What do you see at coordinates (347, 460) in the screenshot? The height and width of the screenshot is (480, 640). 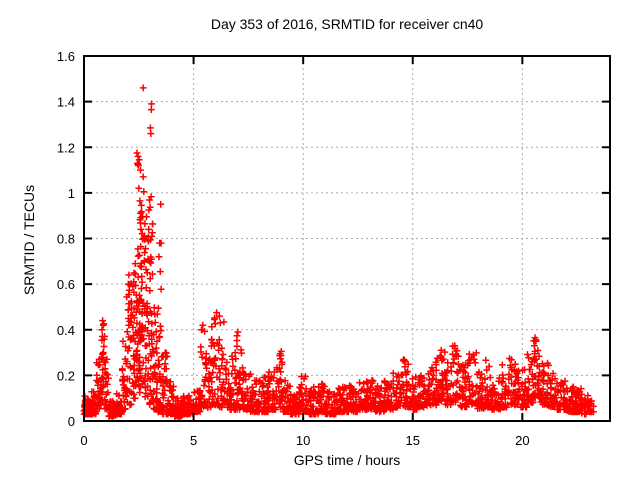 I see `x-axis-label: GPS time / hours` at bounding box center [347, 460].